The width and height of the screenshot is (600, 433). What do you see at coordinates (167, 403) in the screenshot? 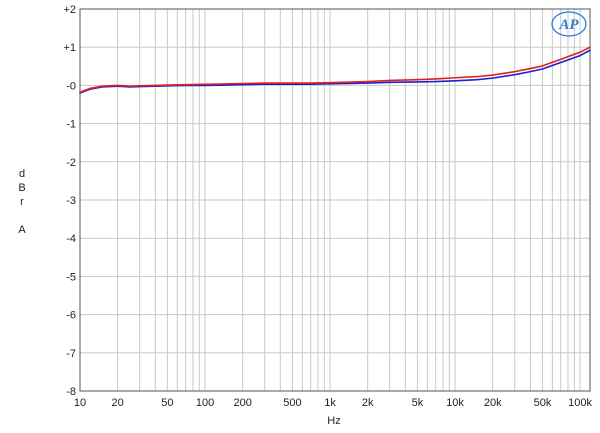
I see `x-tick-label: 50` at bounding box center [167, 403].